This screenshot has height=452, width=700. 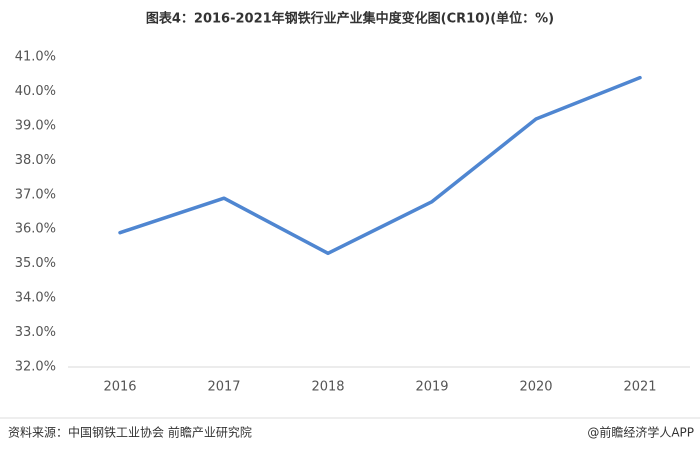 What do you see at coordinates (35, 367) in the screenshot?
I see `y-tick-label: 32.0%` at bounding box center [35, 367].